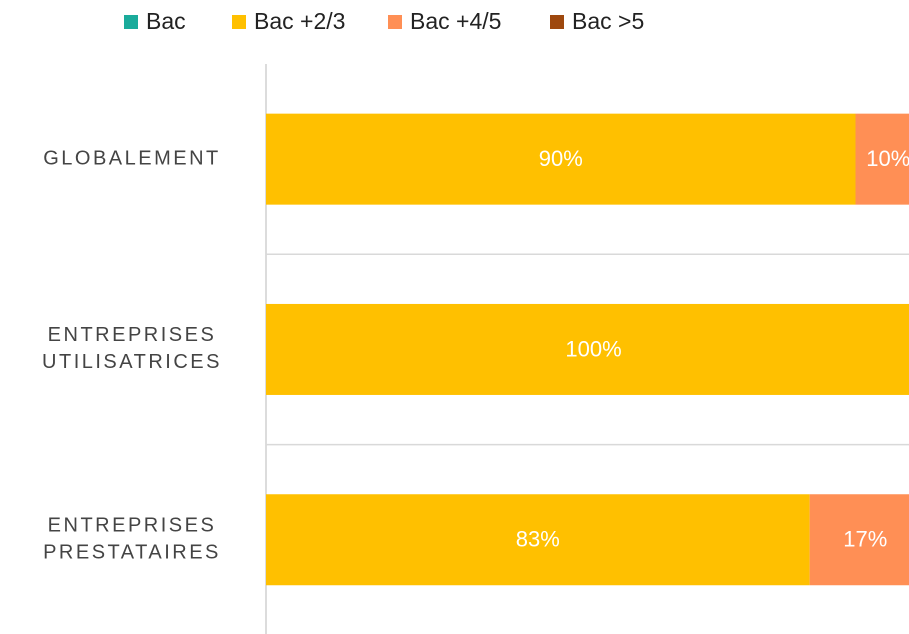 This screenshot has width=909, height=634. I want to click on legend-label: Bac, so click(166, 21).